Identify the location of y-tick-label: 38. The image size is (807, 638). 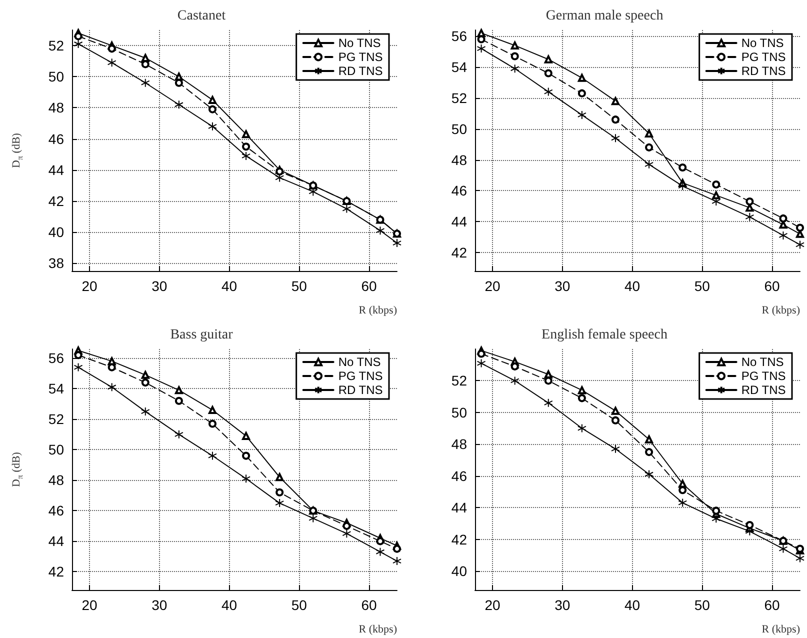
(56, 263).